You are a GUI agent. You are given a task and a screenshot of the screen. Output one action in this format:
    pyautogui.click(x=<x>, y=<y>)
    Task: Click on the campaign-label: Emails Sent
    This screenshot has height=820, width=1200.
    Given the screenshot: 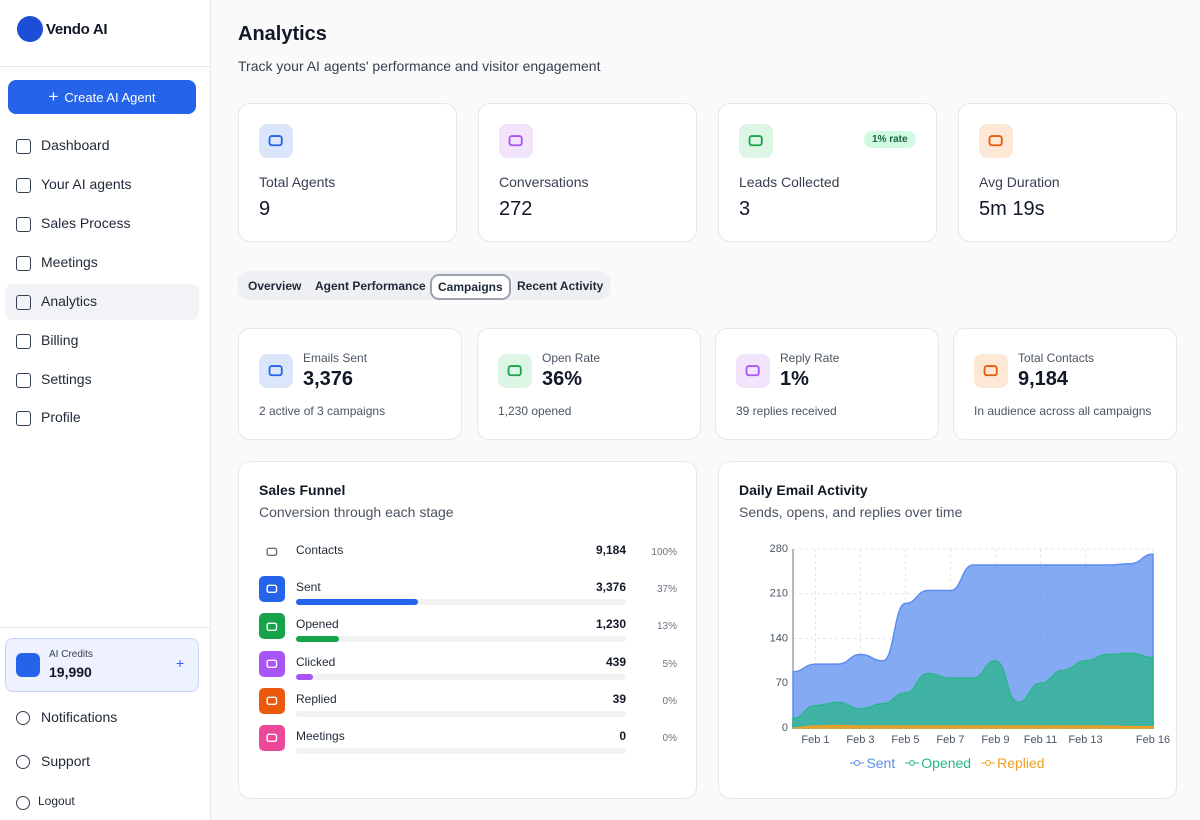 What is the action you would take?
    pyautogui.click(x=335, y=358)
    